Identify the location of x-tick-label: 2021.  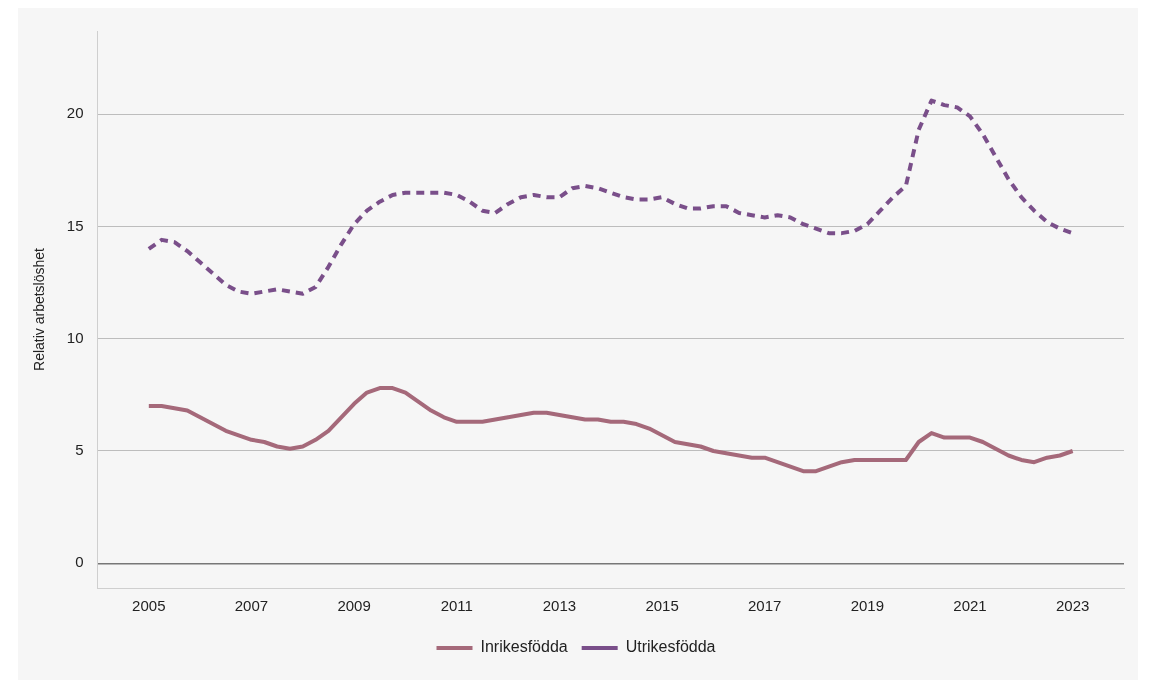
(970, 606).